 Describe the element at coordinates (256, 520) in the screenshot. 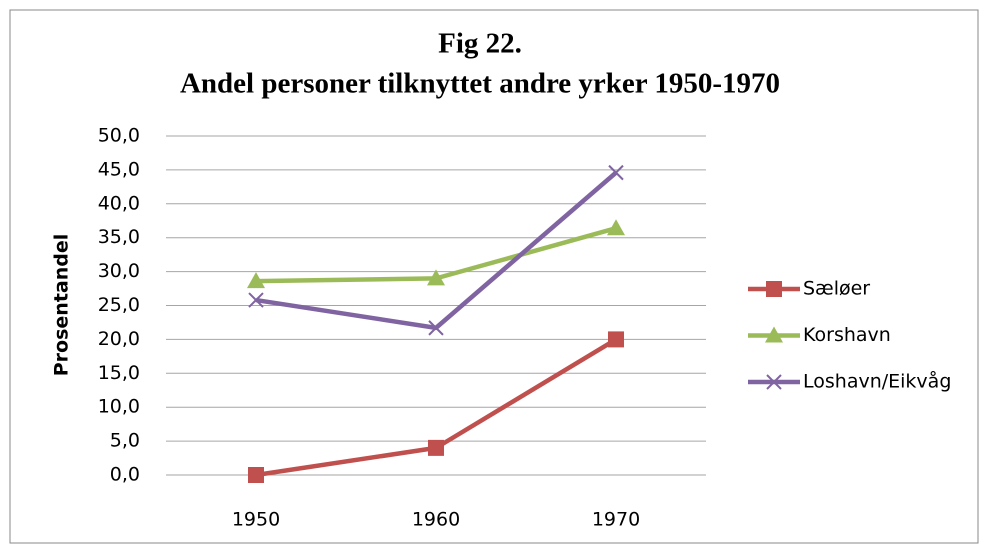

I see `x-tick-label: 1950` at that location.